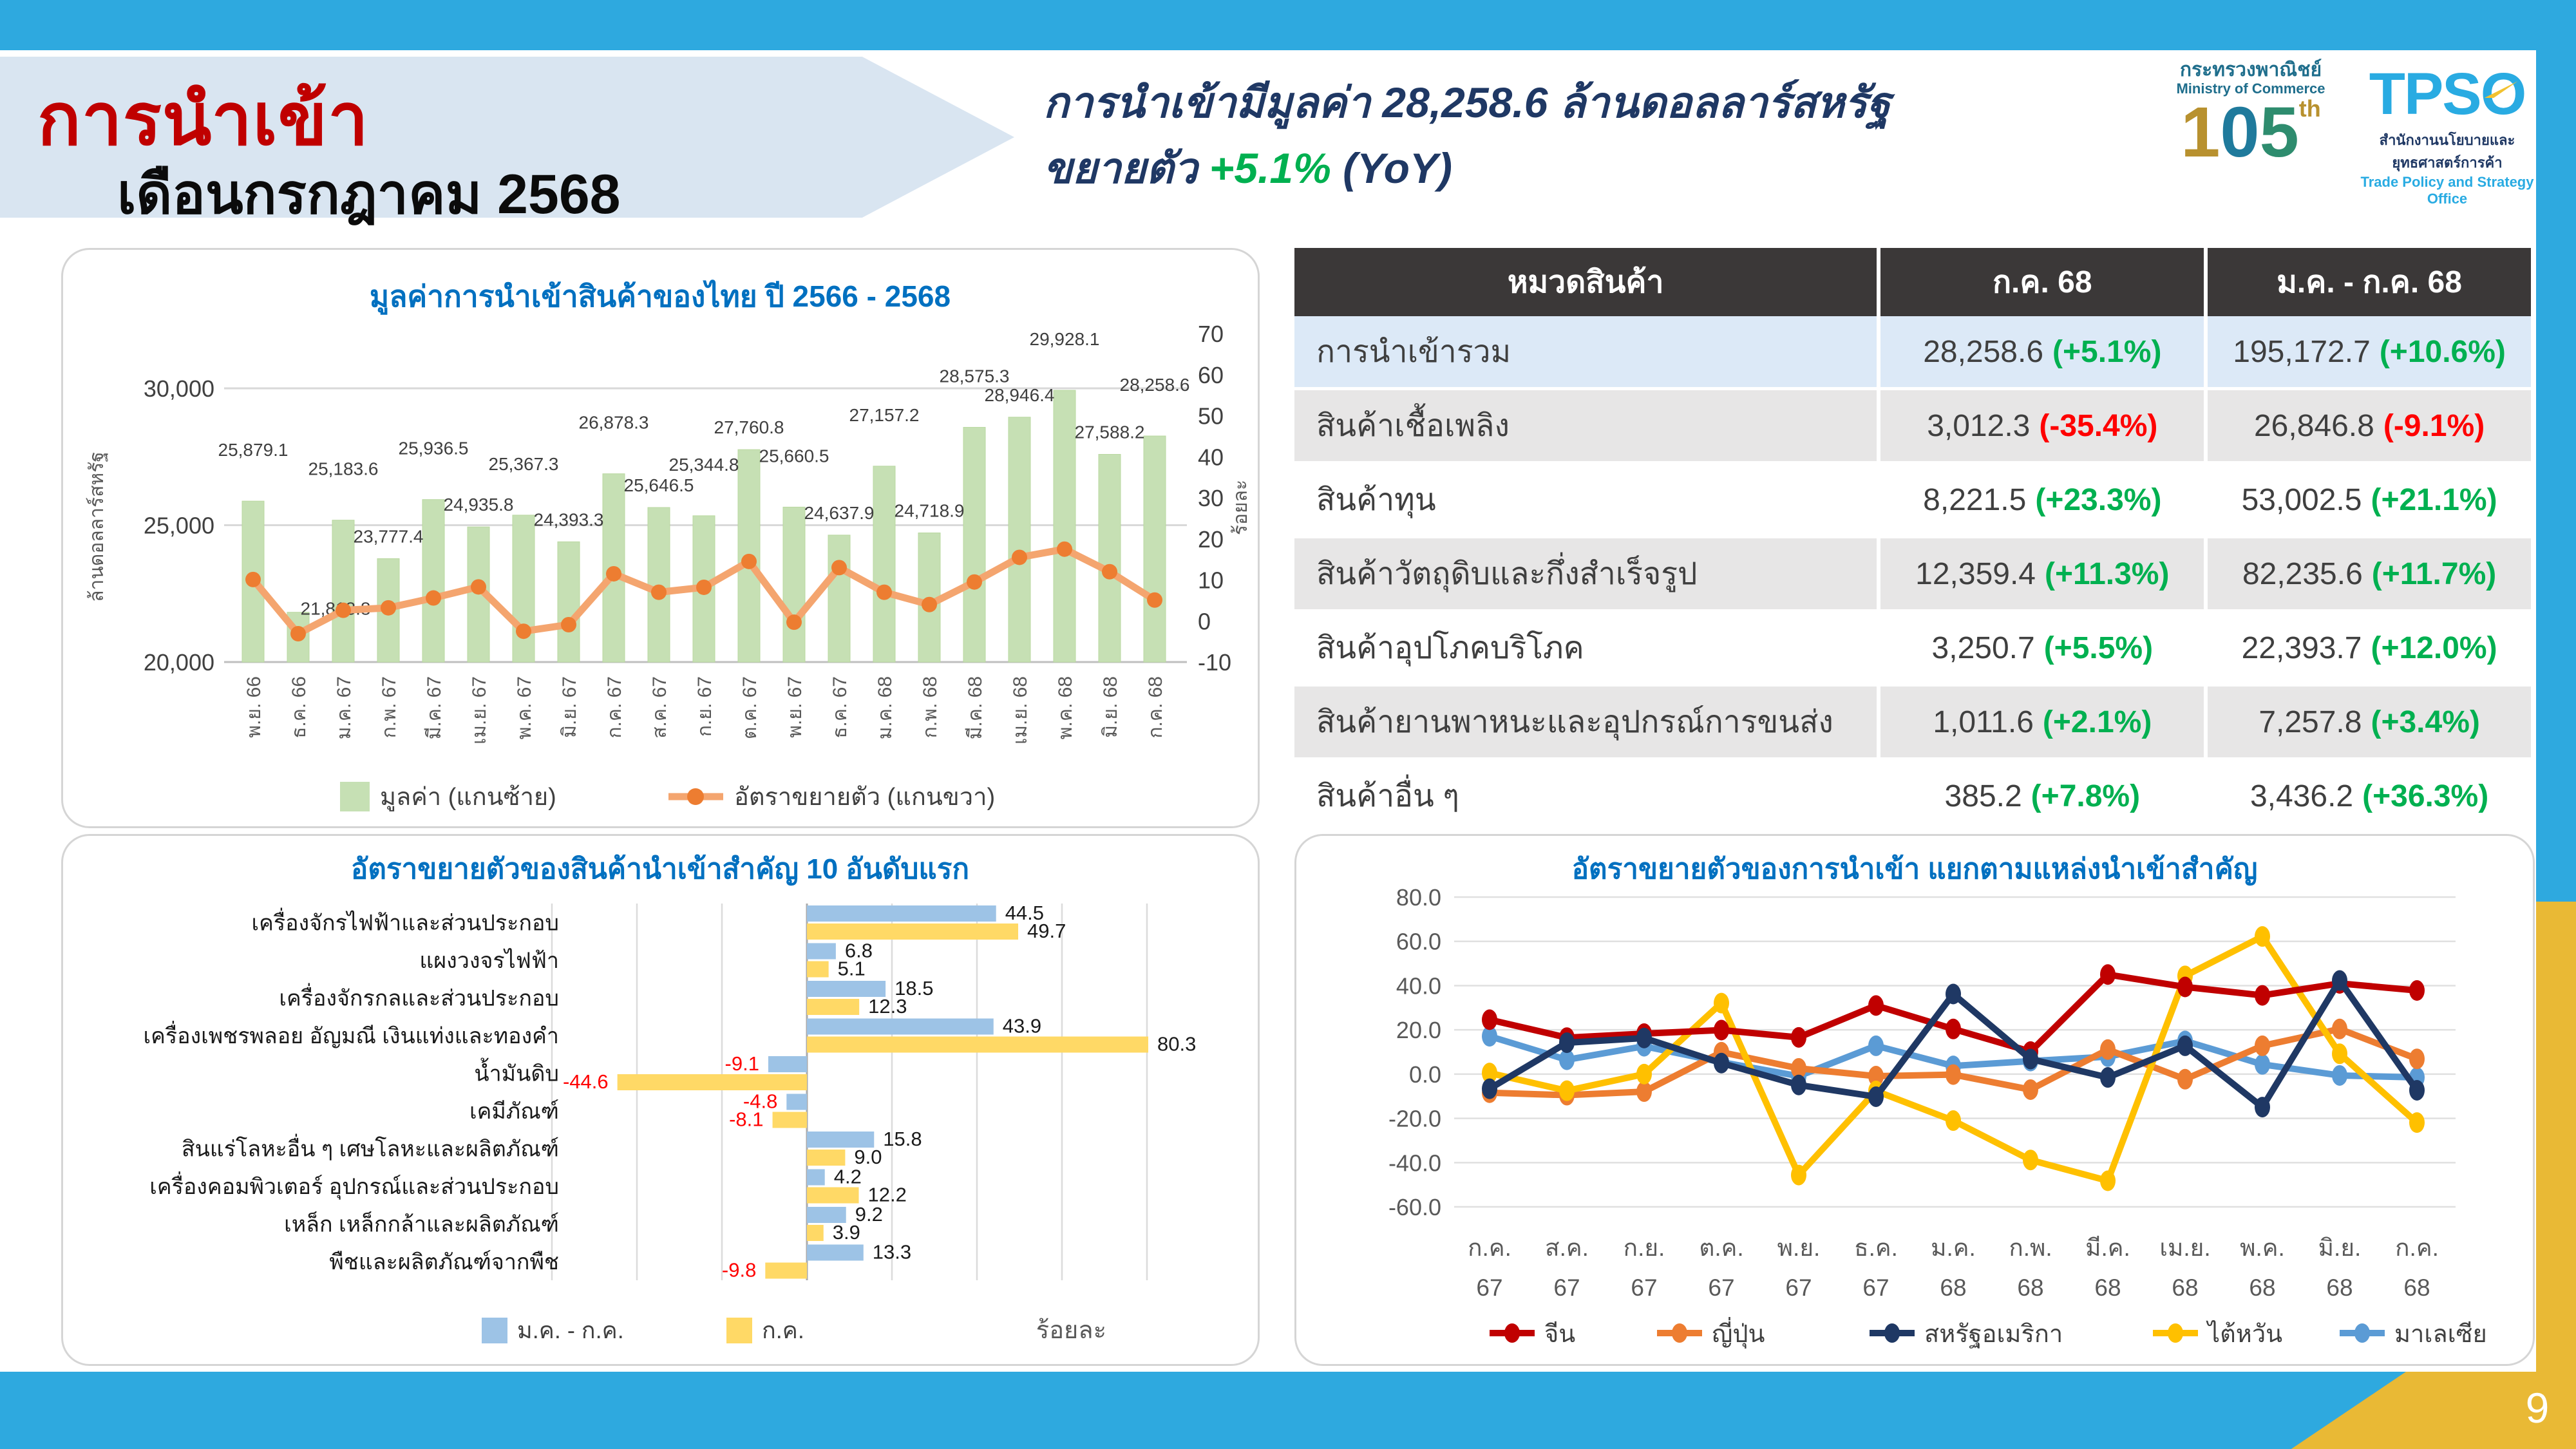 This screenshot has width=2576, height=1449. Describe the element at coordinates (434, 449) in the screenshot. I see `svg-text: 25,936.5` at that location.